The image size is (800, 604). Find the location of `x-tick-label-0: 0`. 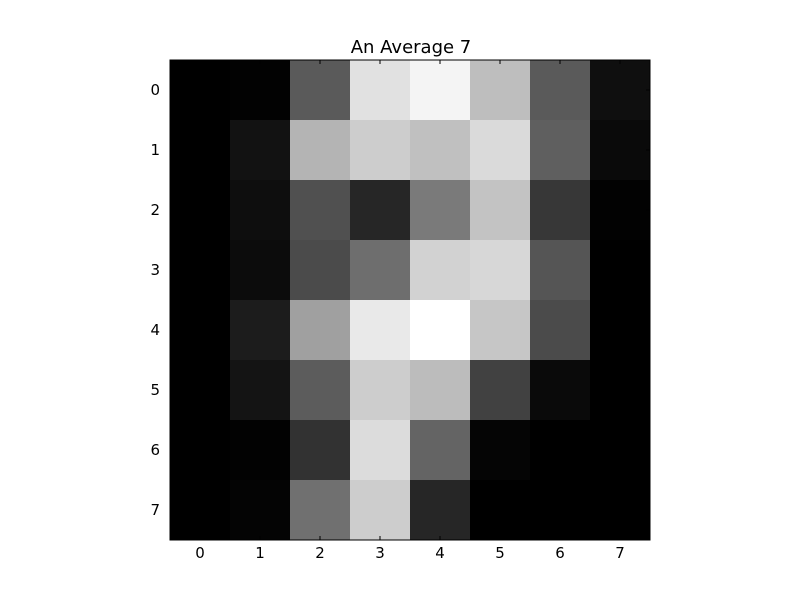

x-tick-label-0: 0 is located at coordinates (200, 553).